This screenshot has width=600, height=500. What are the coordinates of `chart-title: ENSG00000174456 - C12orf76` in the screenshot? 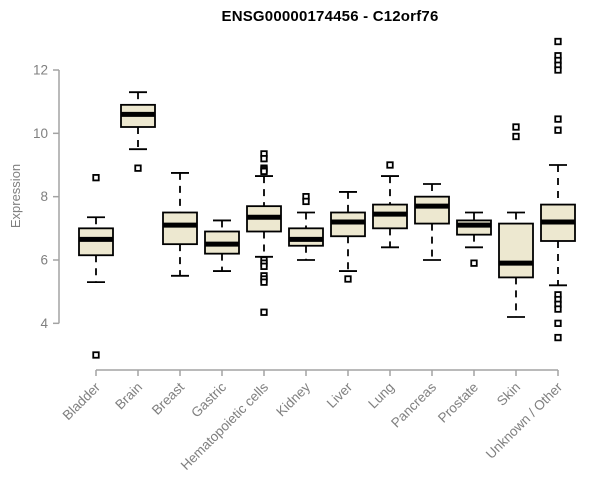 It's located at (330, 16).